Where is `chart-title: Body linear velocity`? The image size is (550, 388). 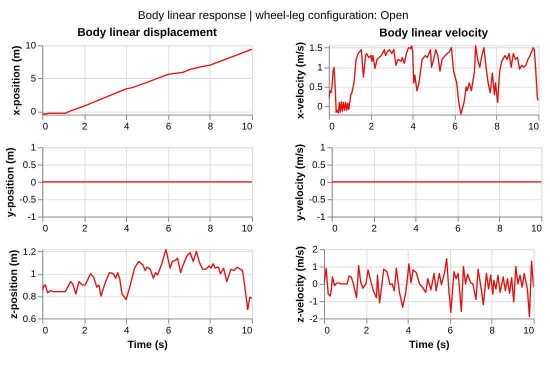
chart-title: Body linear velocity is located at coordinates (434, 34).